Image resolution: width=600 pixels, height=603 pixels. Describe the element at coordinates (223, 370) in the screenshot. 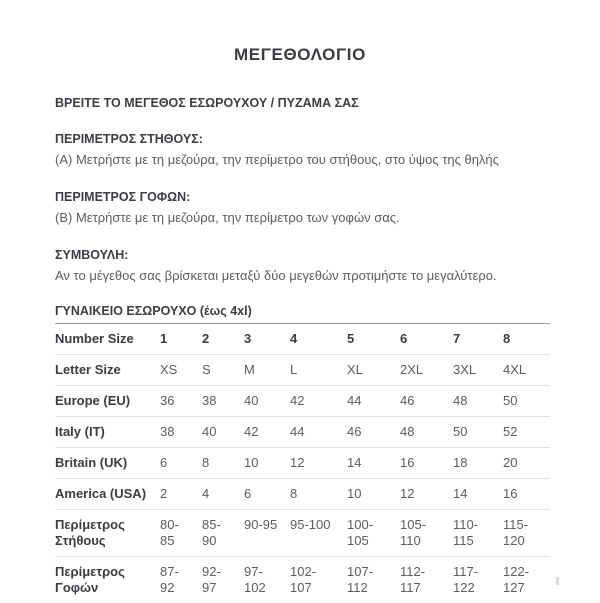

I see `table-cell: S` at that location.